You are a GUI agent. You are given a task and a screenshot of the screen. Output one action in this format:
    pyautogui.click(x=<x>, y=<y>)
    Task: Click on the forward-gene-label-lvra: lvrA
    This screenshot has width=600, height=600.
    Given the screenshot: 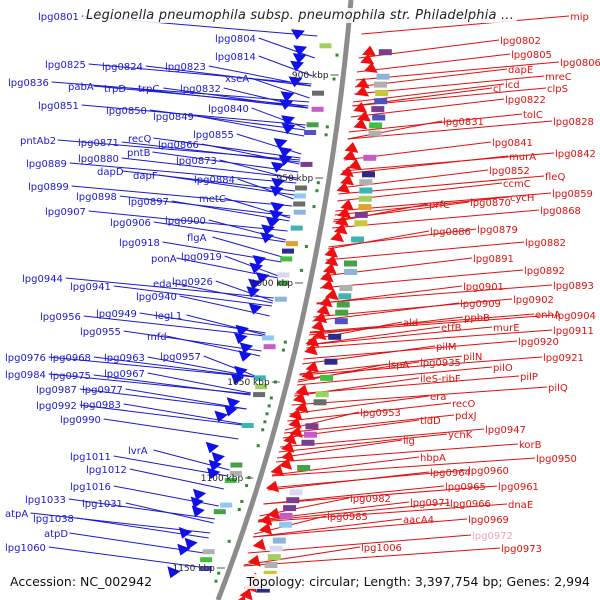 What is the action you would take?
    pyautogui.click(x=138, y=451)
    